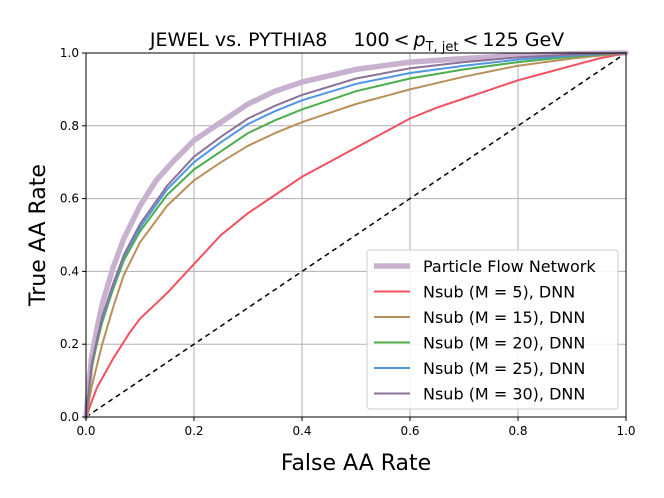  What do you see at coordinates (442, 47) in the screenshot?
I see `title-var-sub: T, jet` at bounding box center [442, 47].